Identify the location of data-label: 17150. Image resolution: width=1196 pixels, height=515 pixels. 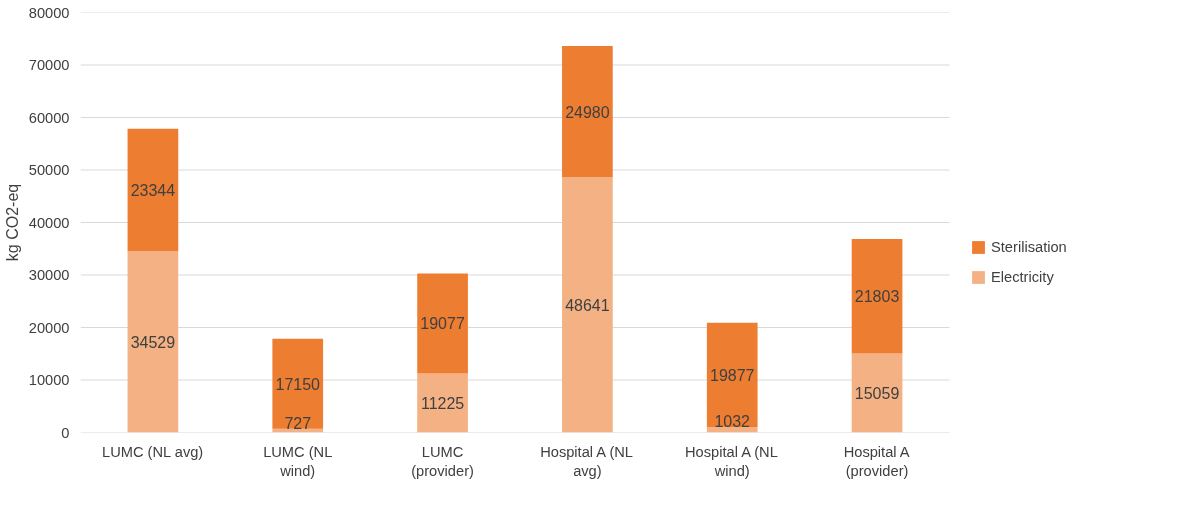
(298, 384).